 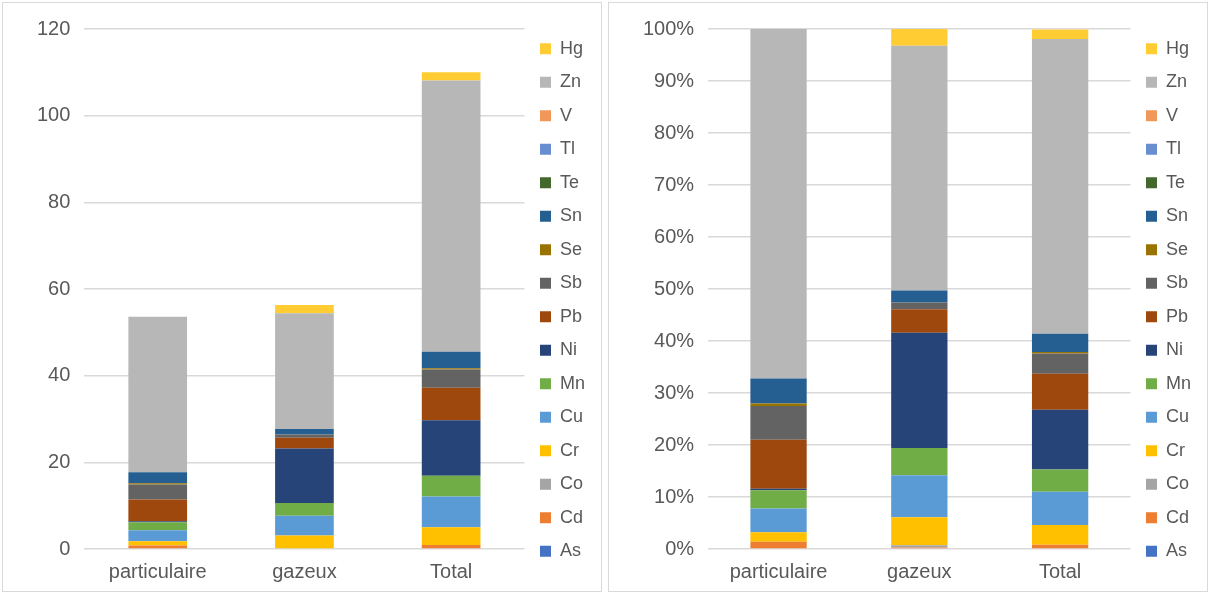 I want to click on y-tick-label: 0, so click(x=65, y=547).